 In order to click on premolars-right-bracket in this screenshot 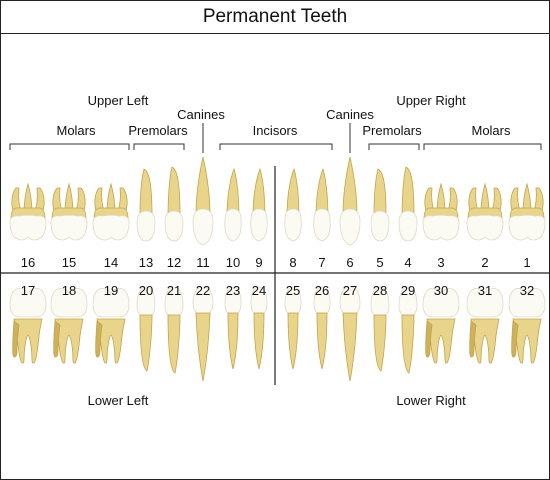, I will do `click(394, 146)`.